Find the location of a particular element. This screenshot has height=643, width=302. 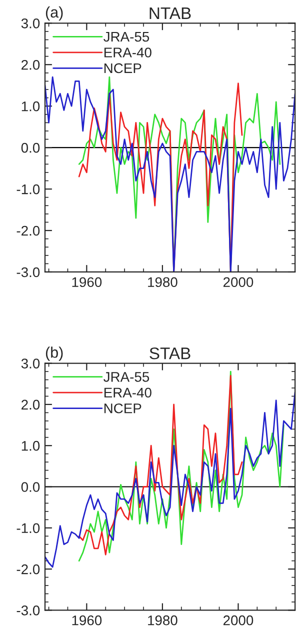

chart-title: NTAB is located at coordinates (170, 13).